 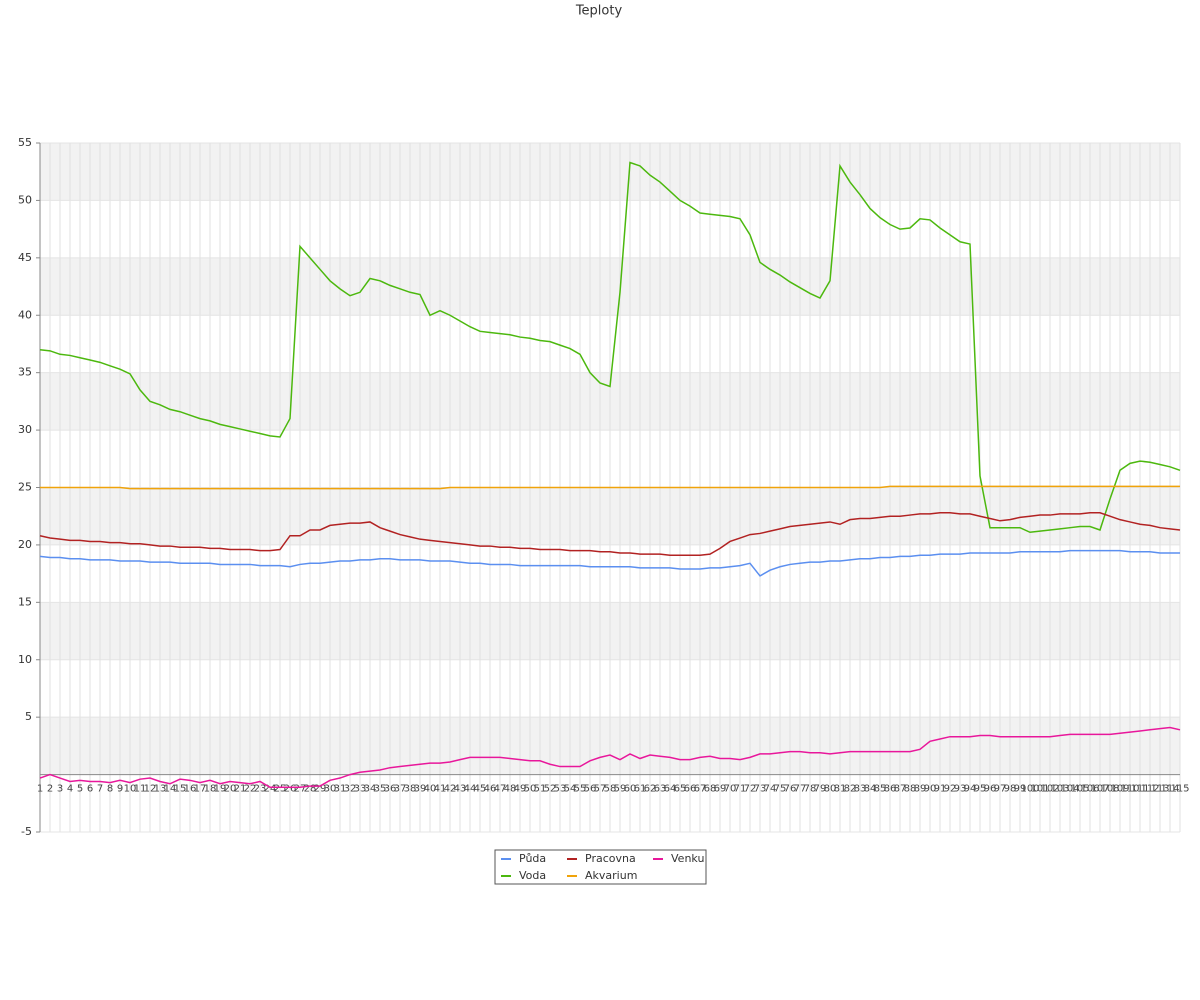 What do you see at coordinates (1059, 789) in the screenshot?
I see `x-tick-label: 103` at bounding box center [1059, 789].